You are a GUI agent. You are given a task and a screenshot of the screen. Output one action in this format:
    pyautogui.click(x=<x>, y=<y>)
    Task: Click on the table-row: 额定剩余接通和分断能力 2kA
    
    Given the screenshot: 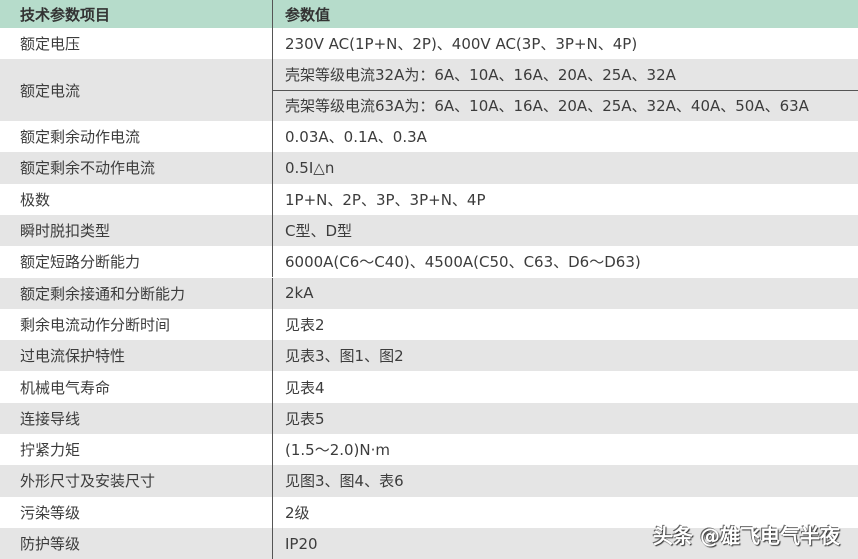 What is the action you would take?
    pyautogui.click(x=429, y=293)
    